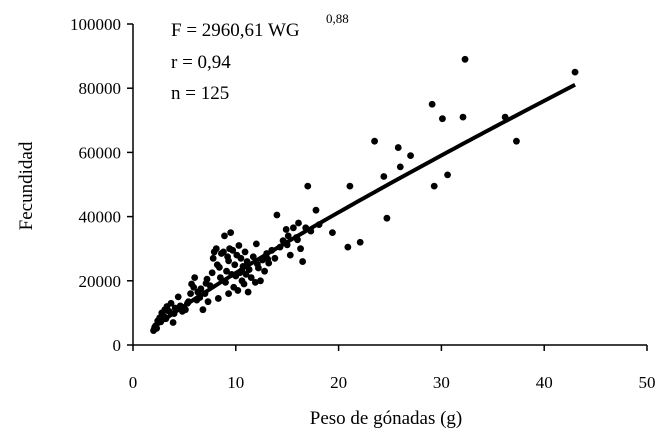  I want to click on y-axis-ticks: 0 20000 40000 60000 80000 100000, so click(101, 185).